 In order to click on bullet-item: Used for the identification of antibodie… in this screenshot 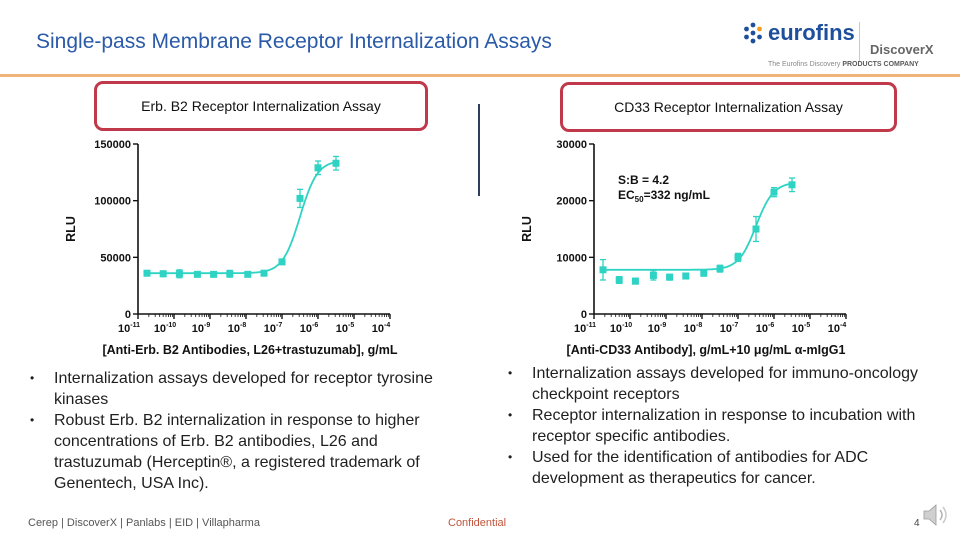, I will do `click(720, 468)`.